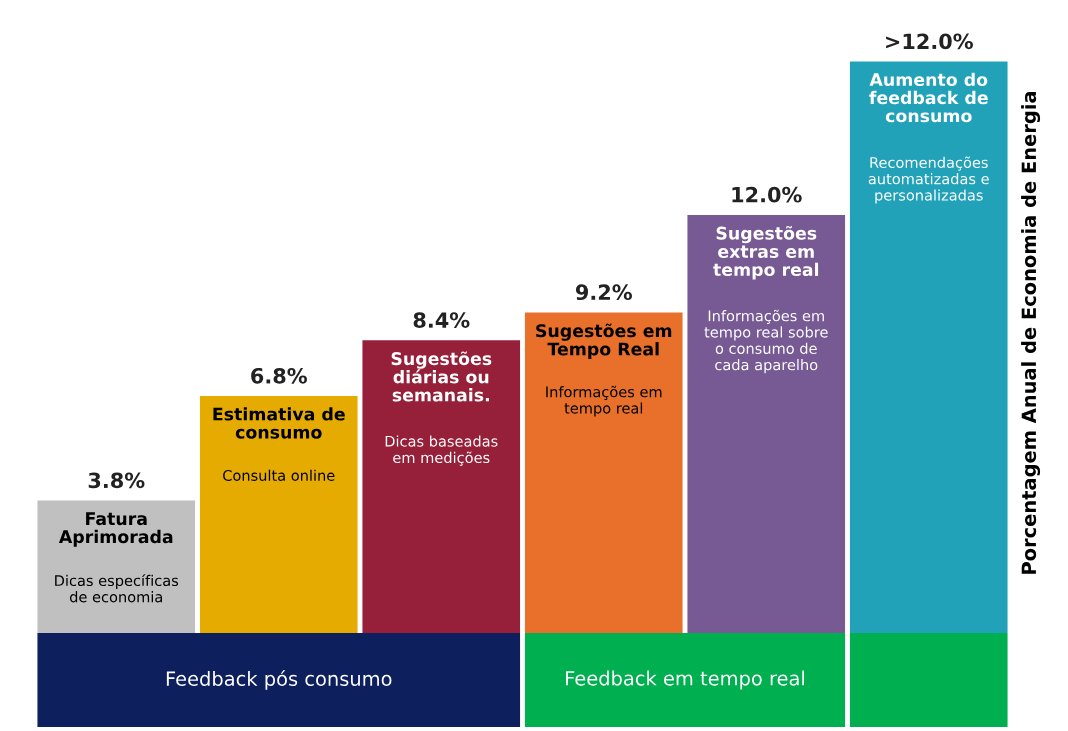 The width and height of the screenshot is (1068, 731). I want to click on x-tick-label: Estimativa de consumo, so click(279, 423).